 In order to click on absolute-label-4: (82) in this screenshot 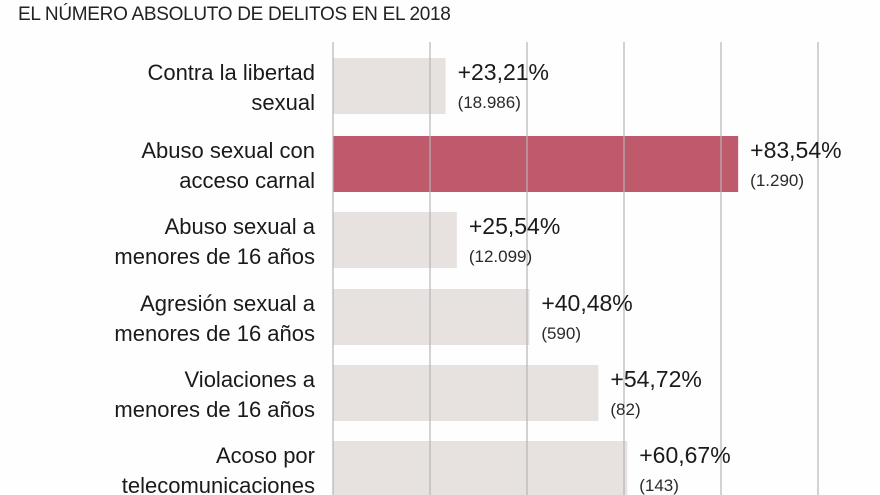, I will do `click(625, 409)`.